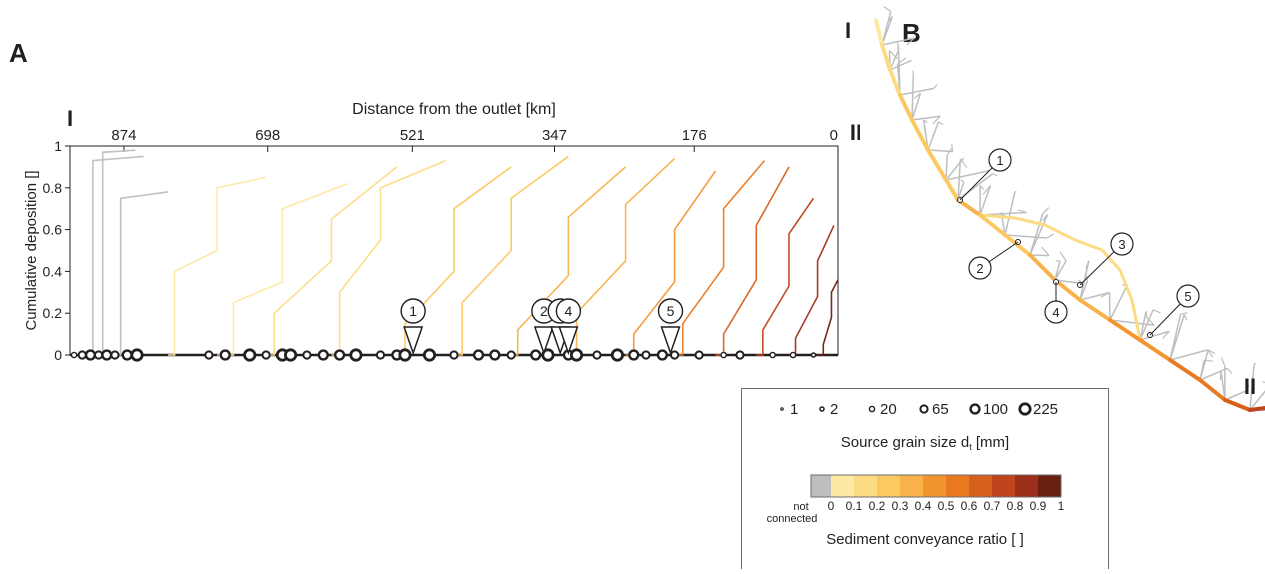 This screenshot has width=1265, height=574. I want to click on legend-grain-label-1: 1, so click(794, 409).